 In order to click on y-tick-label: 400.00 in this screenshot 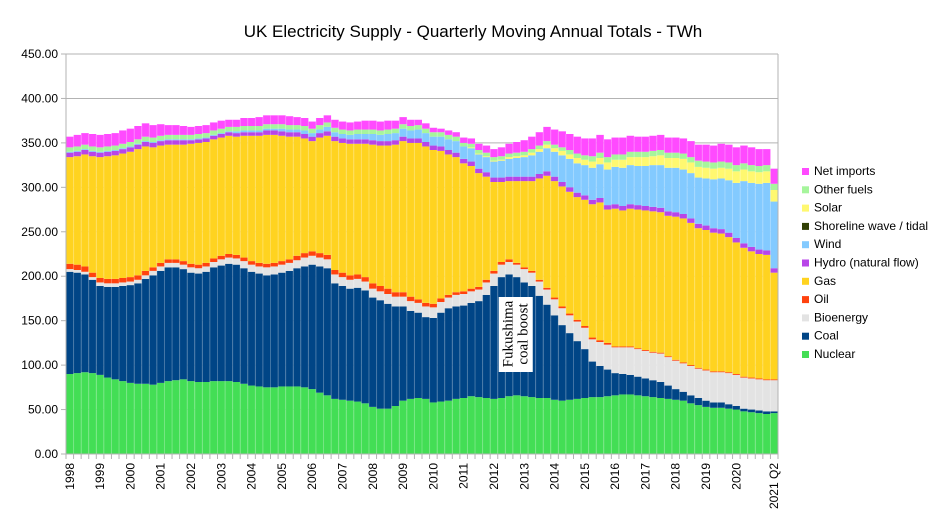, I will do `click(39, 98)`.